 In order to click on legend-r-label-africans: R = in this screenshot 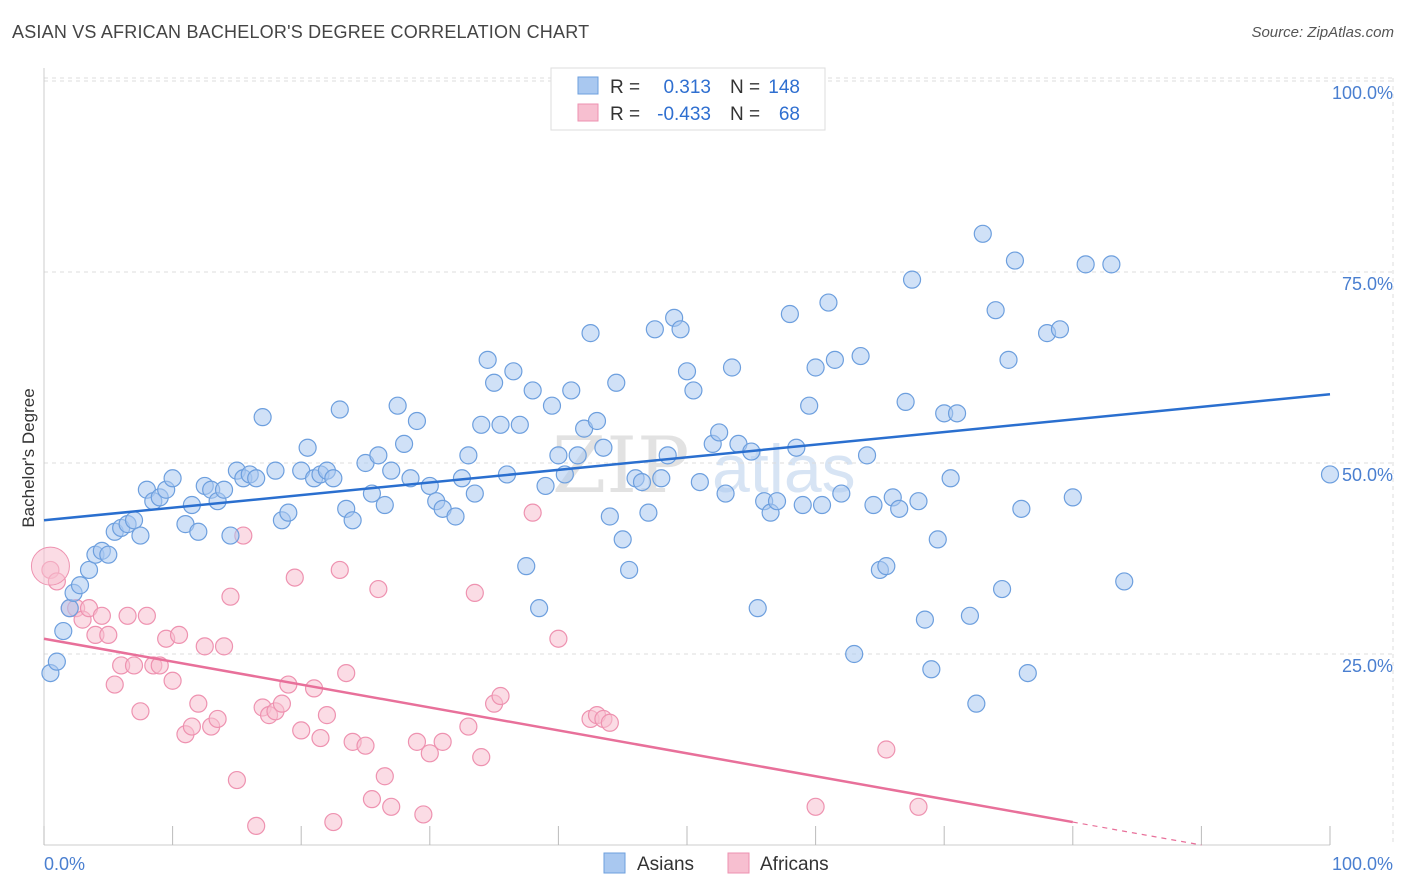, I will do `click(625, 114)`.